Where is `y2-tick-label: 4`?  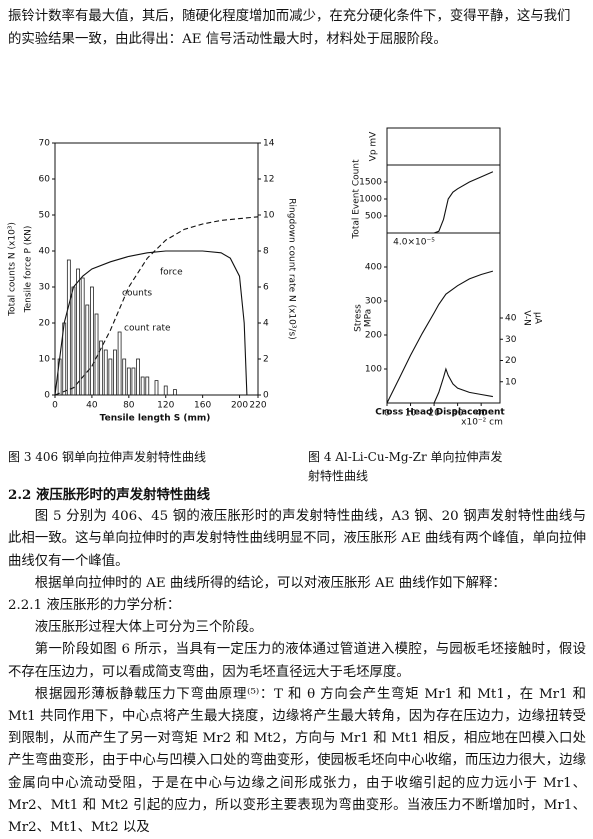
y2-tick-label: 4 is located at coordinates (266, 324).